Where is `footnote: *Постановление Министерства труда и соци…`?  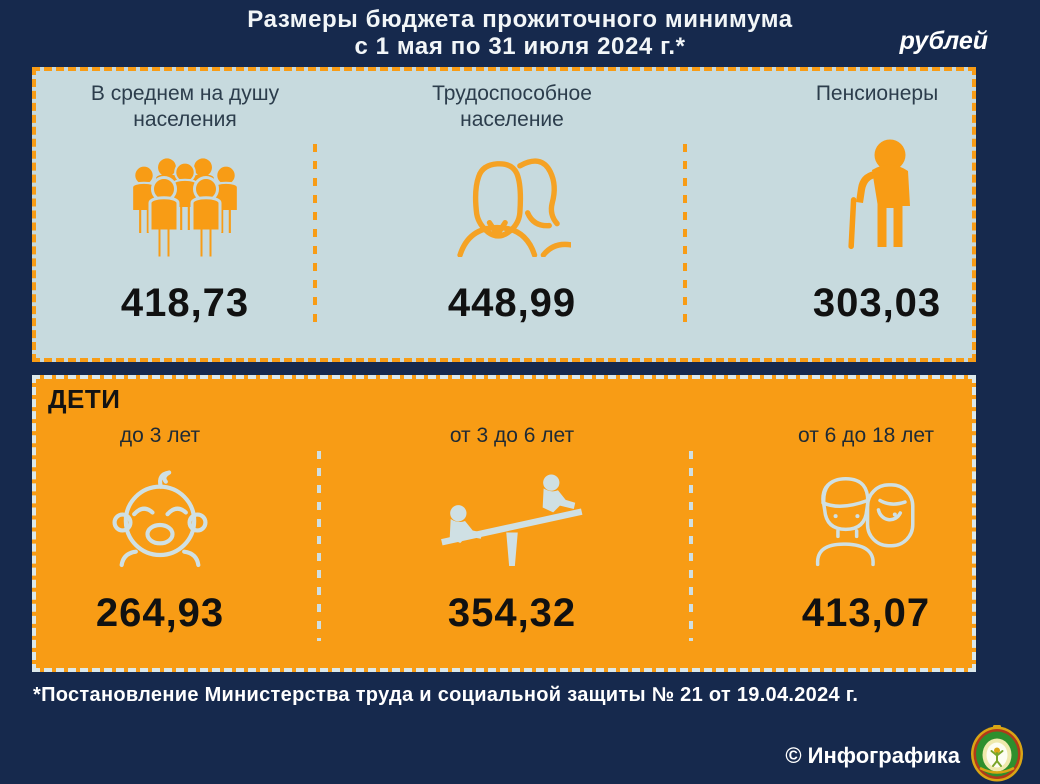
footnote: *Постановление Министерства труда и соци… is located at coordinates (446, 695).